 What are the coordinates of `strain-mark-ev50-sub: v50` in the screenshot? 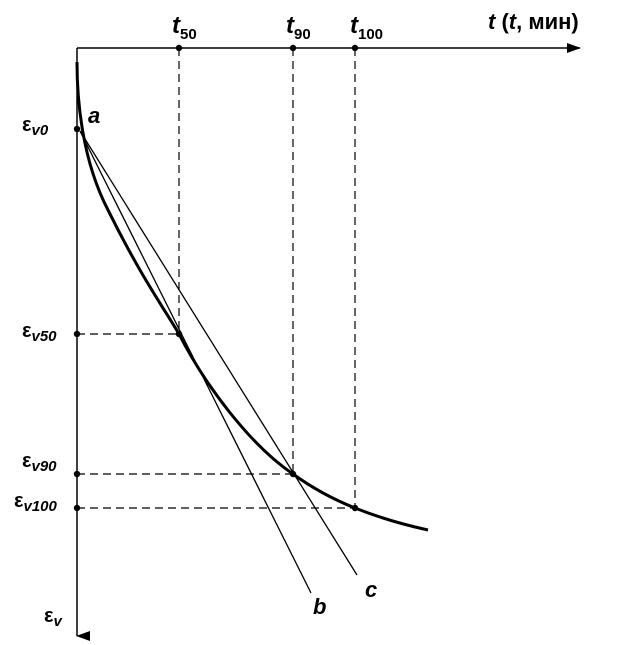 It's located at (45, 336).